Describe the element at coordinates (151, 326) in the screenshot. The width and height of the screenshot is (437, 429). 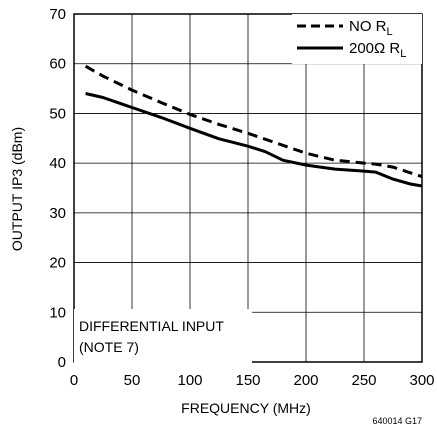
I see `annotation-line-1: DIFFERENTIAL INPUT` at that location.